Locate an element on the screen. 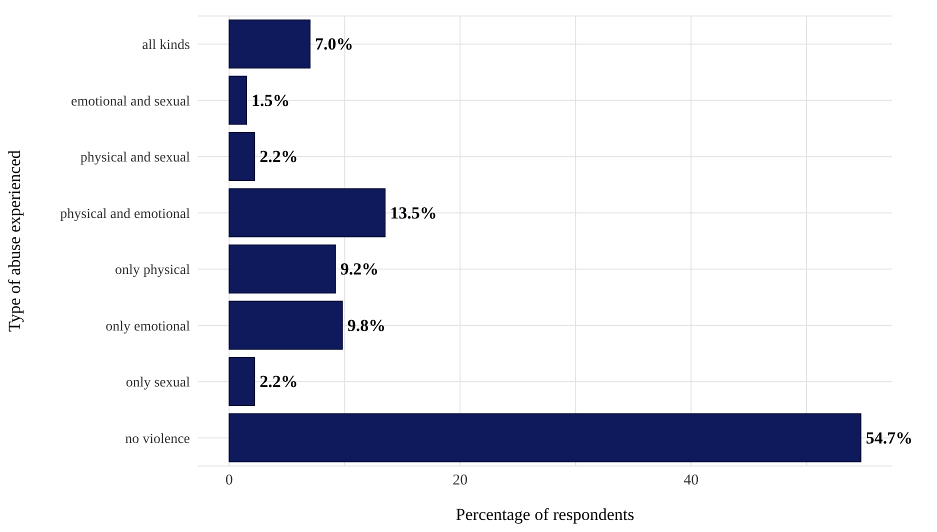 The height and width of the screenshot is (532, 937). y-tick-label: emotional and sexual is located at coordinates (130, 102).